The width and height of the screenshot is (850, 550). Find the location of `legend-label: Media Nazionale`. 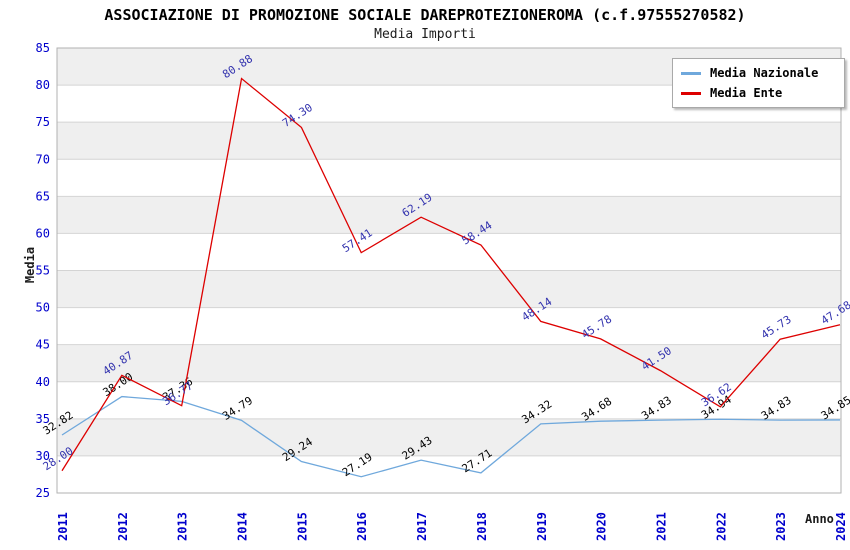

legend-label: Media Nazionale is located at coordinates (764, 73).